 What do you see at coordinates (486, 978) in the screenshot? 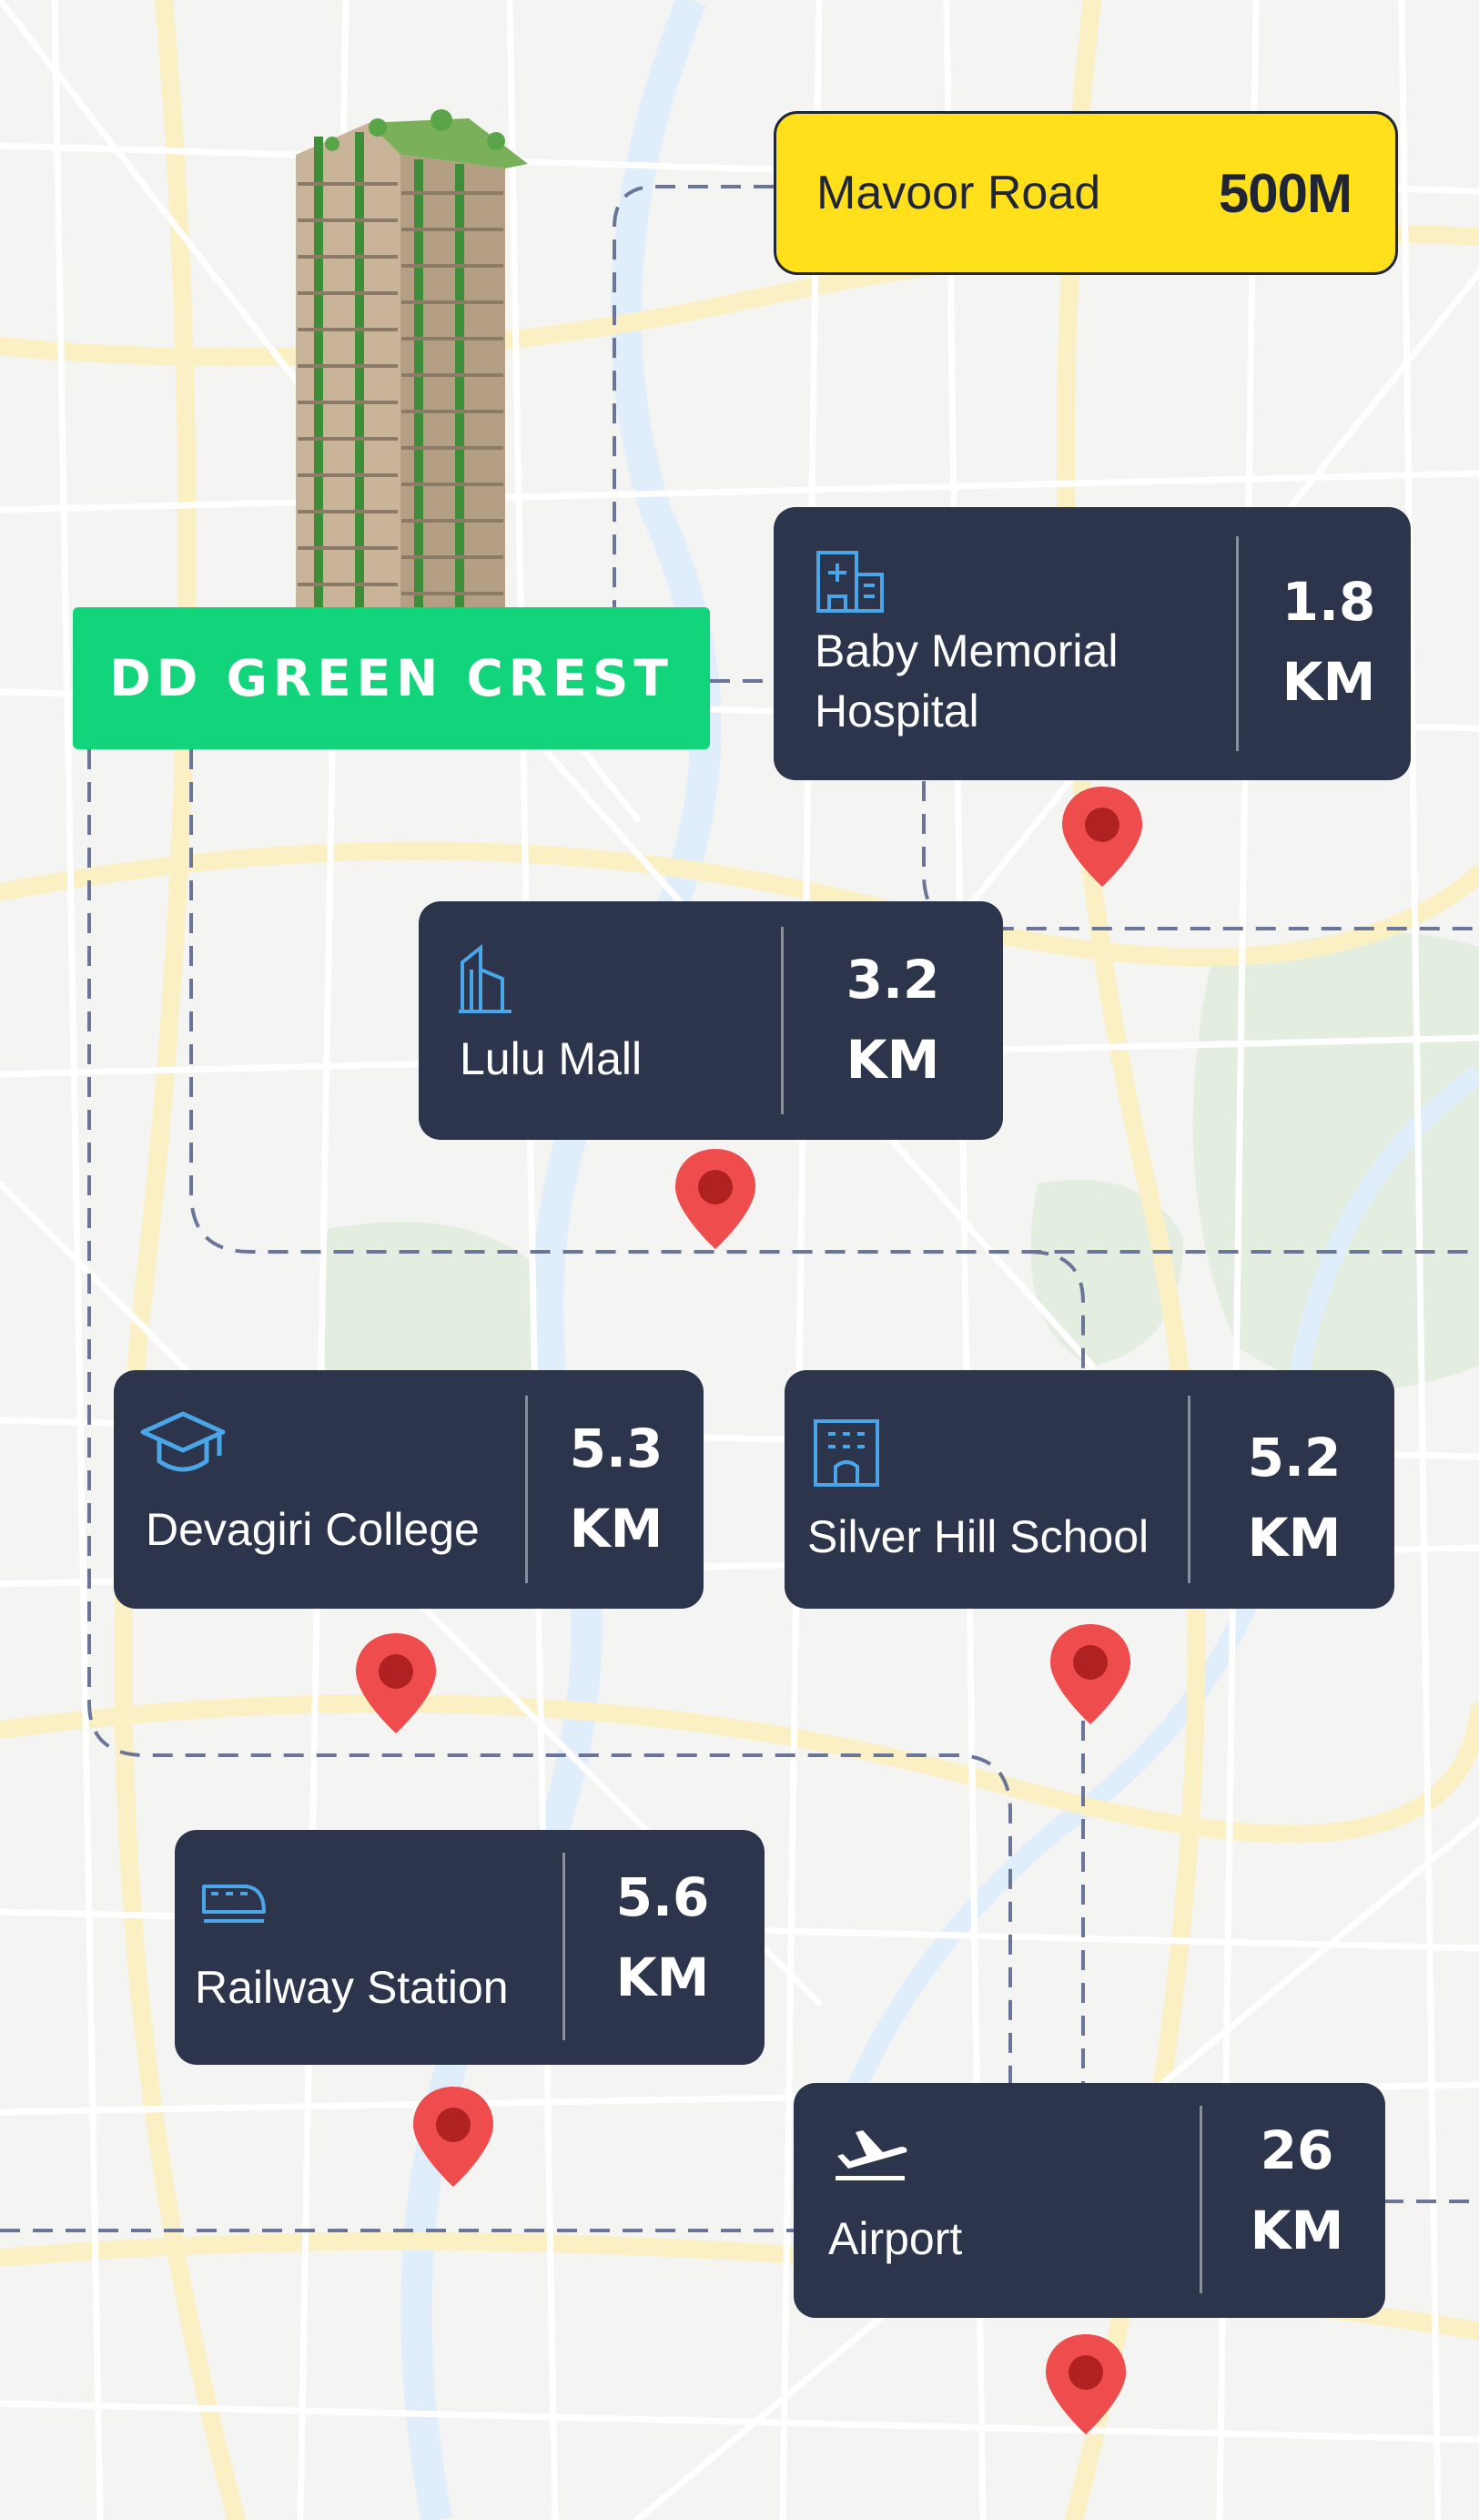
I see `mall-building-icon` at bounding box center [486, 978].